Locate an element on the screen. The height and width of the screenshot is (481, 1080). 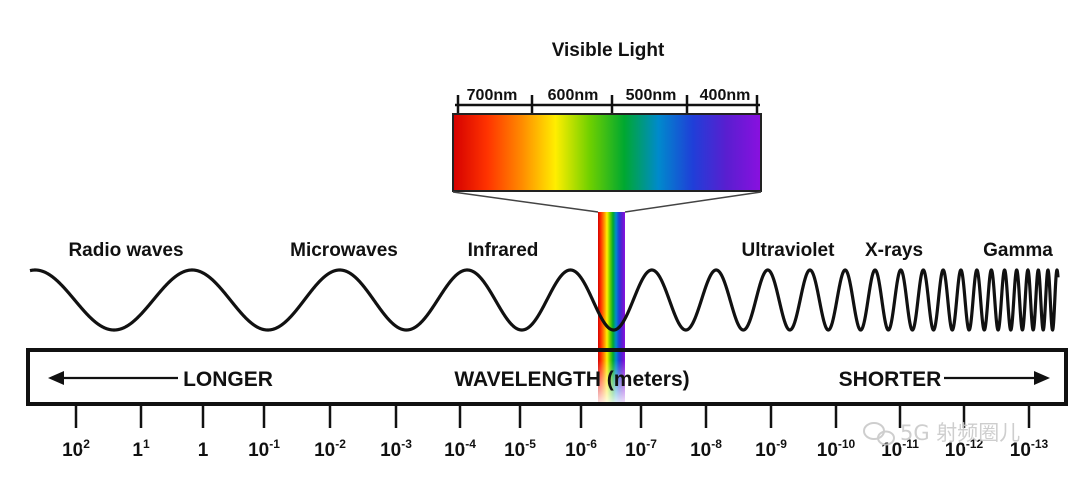
scale-label: 10⁻⁶ is located at coordinates (581, 449).